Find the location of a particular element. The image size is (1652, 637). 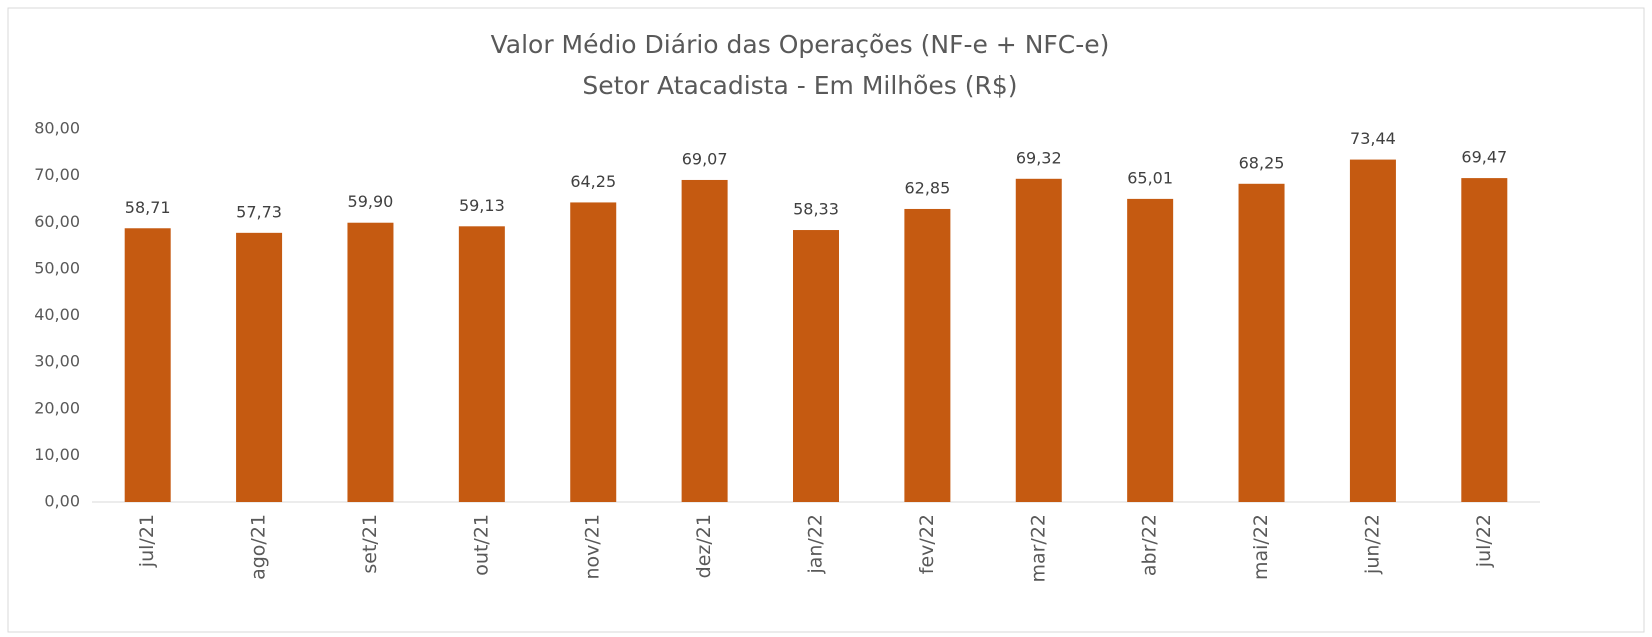

data-label: 69,47 is located at coordinates (1484, 157).